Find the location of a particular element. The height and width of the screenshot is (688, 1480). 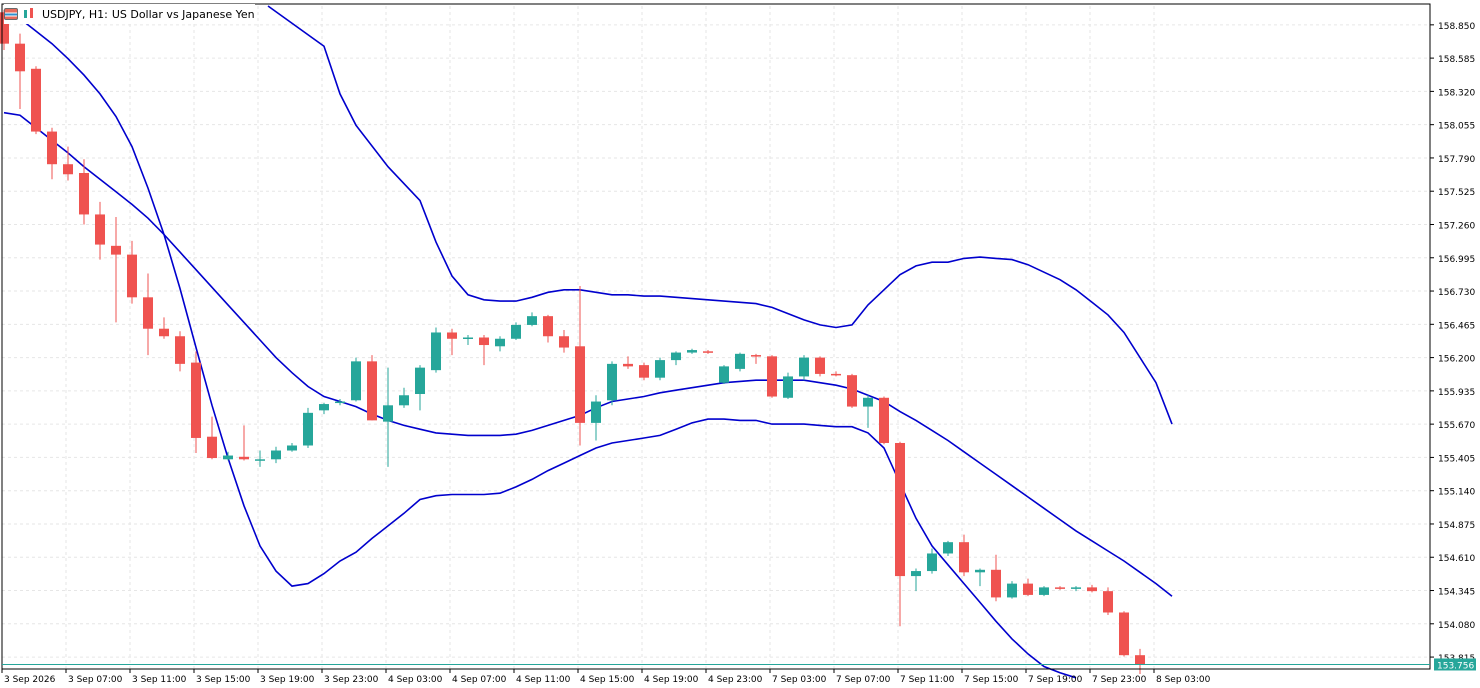

x-tick-label: 4 Sep 19:00 is located at coordinates (671, 680).